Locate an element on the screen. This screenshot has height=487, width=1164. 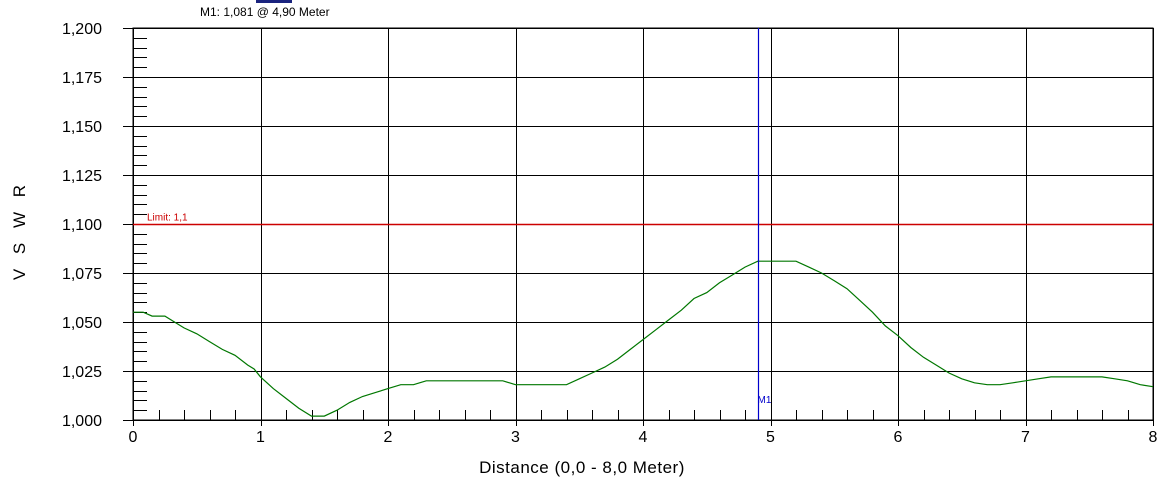
y-tick-label: 1,025 is located at coordinates (82, 372).